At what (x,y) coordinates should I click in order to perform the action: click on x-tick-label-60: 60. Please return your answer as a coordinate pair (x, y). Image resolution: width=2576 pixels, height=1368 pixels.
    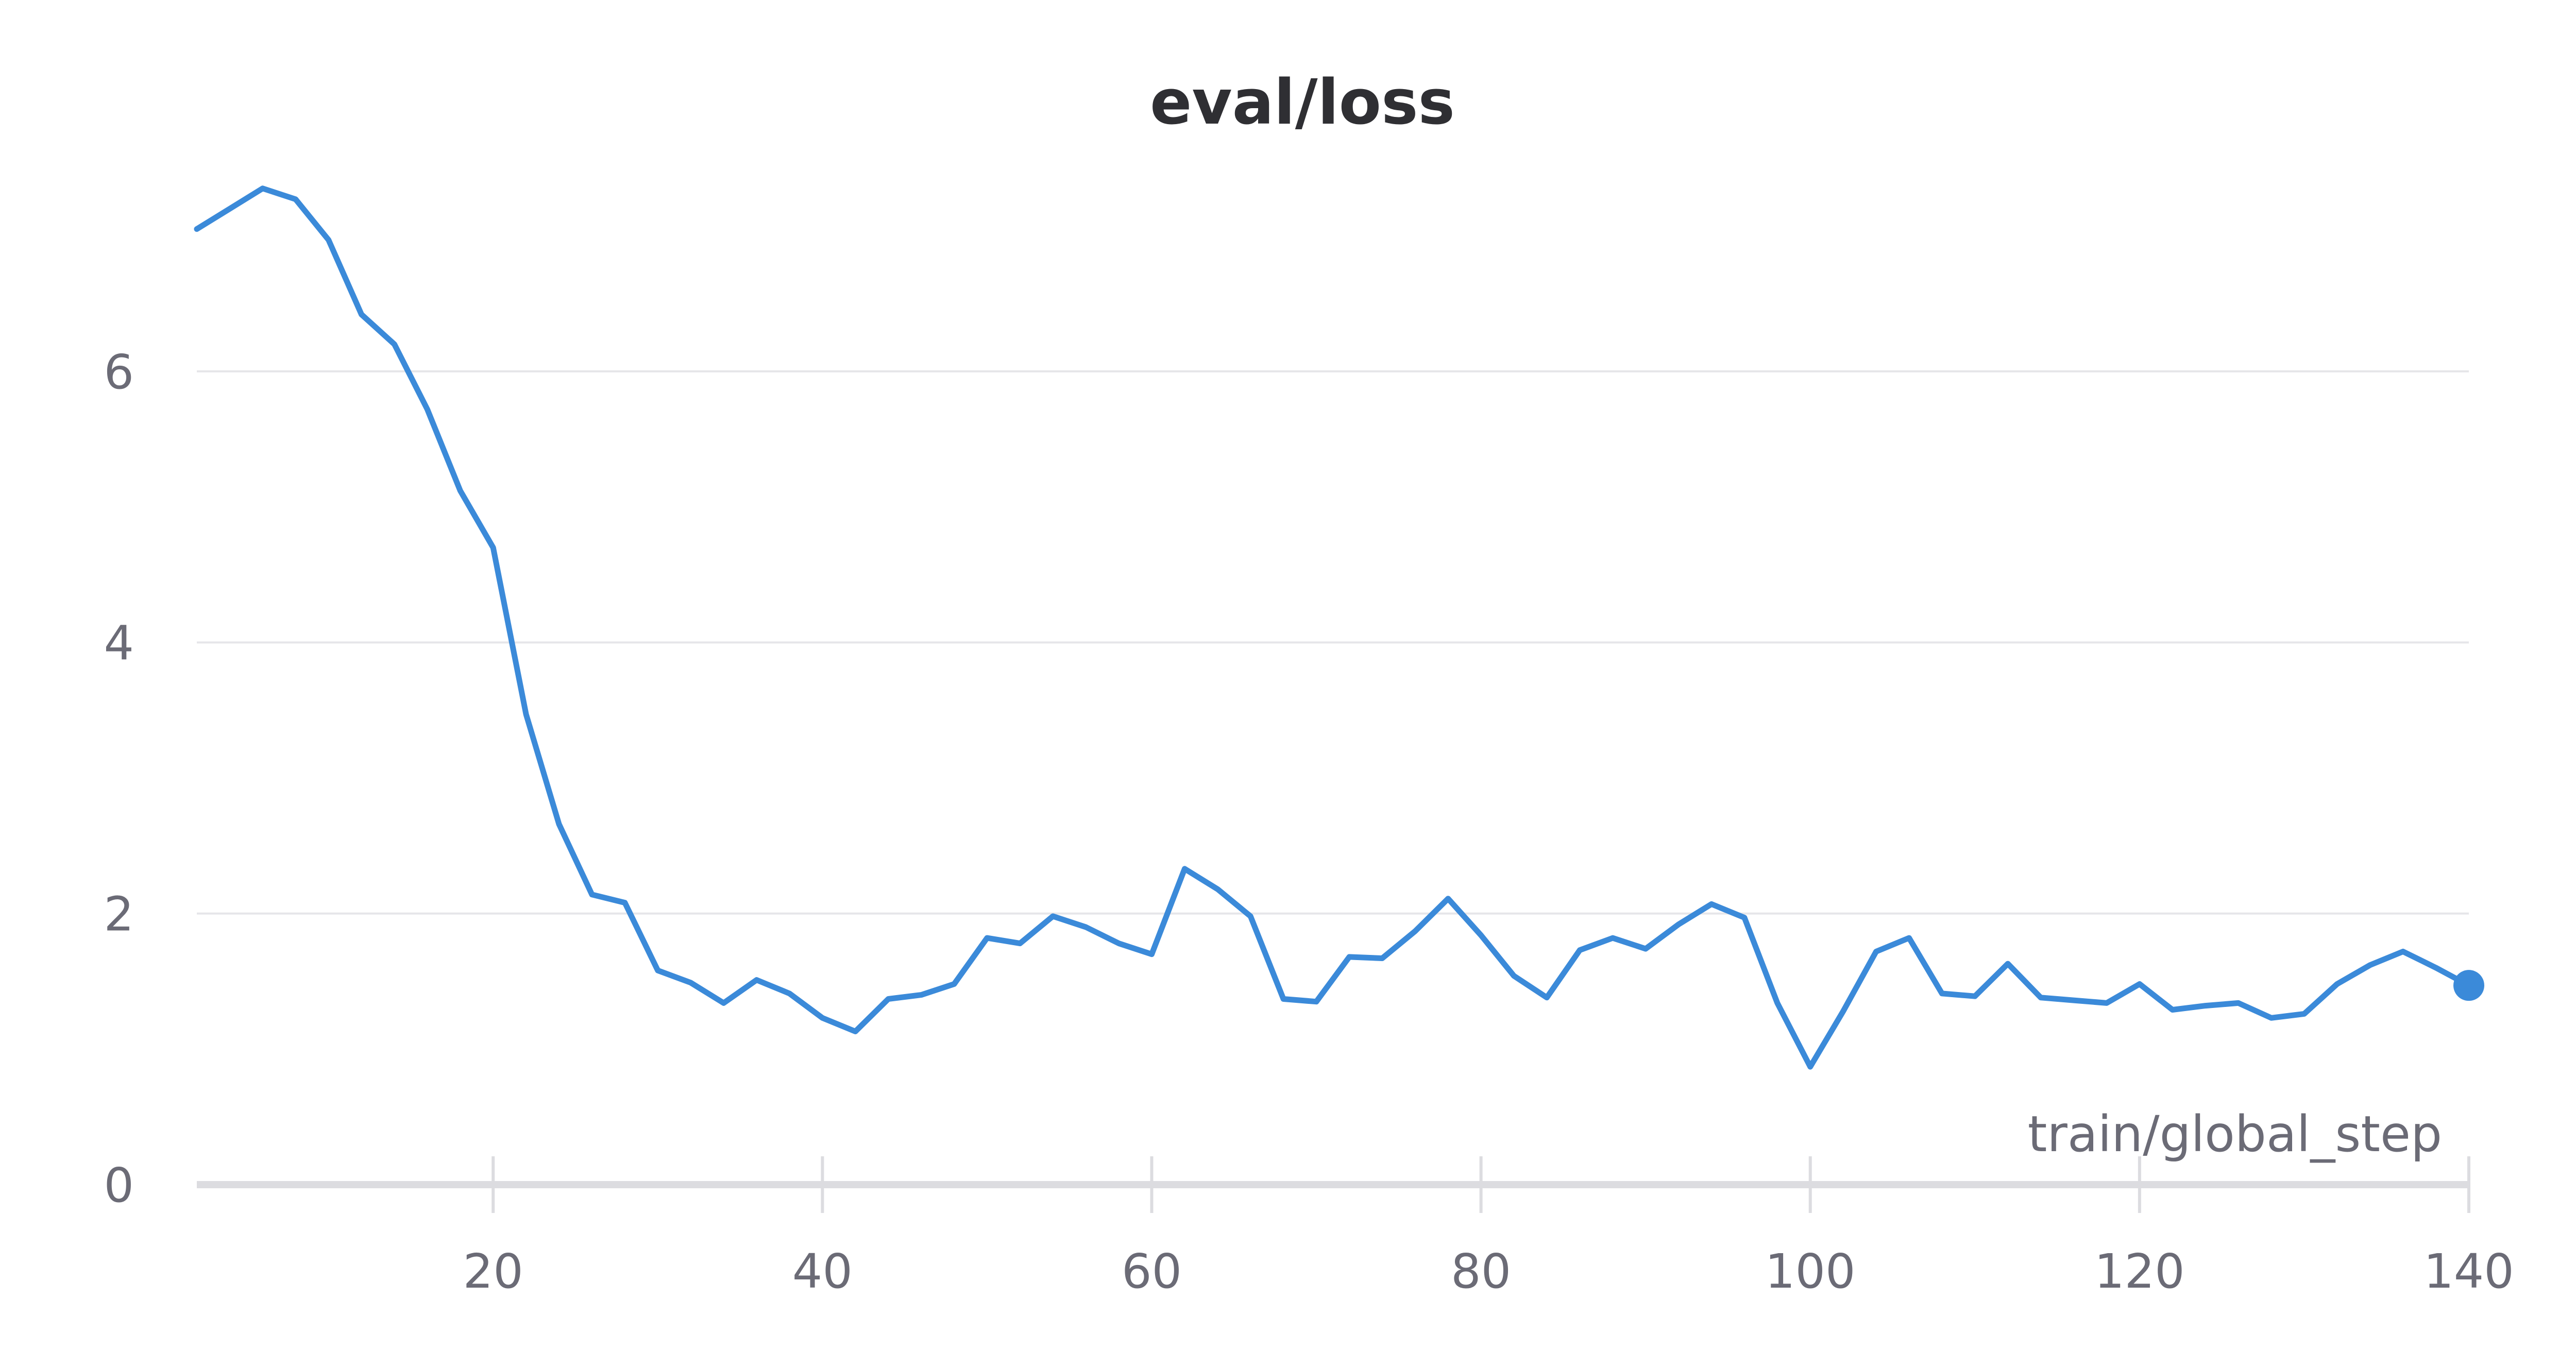
    Looking at the image, I should click on (1152, 1271).